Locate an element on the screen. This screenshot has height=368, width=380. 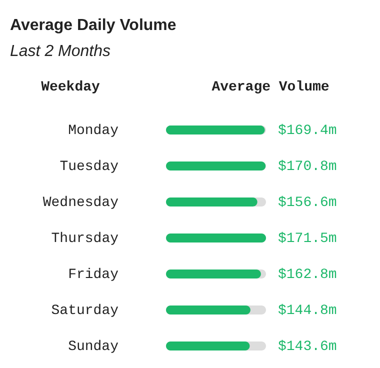
x-axis-title: Average Volume is located at coordinates (271, 88).